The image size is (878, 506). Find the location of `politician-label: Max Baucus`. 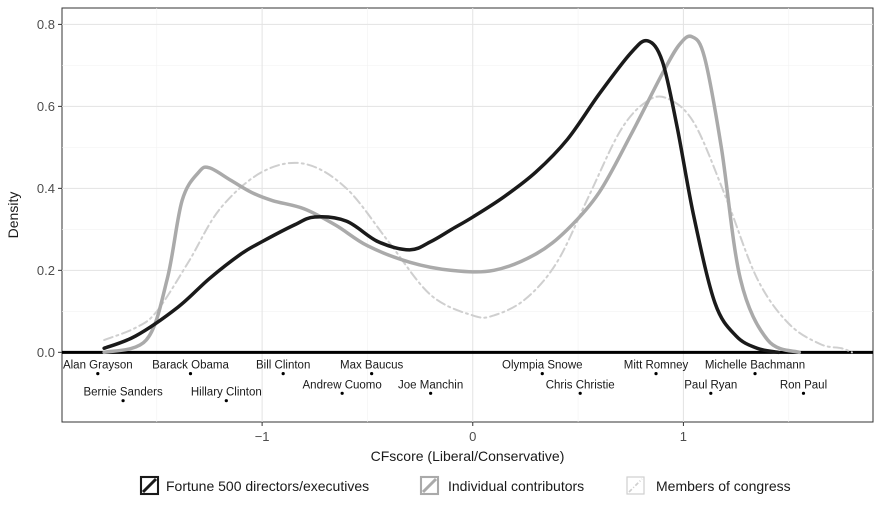

politician-label: Max Baucus is located at coordinates (372, 366).